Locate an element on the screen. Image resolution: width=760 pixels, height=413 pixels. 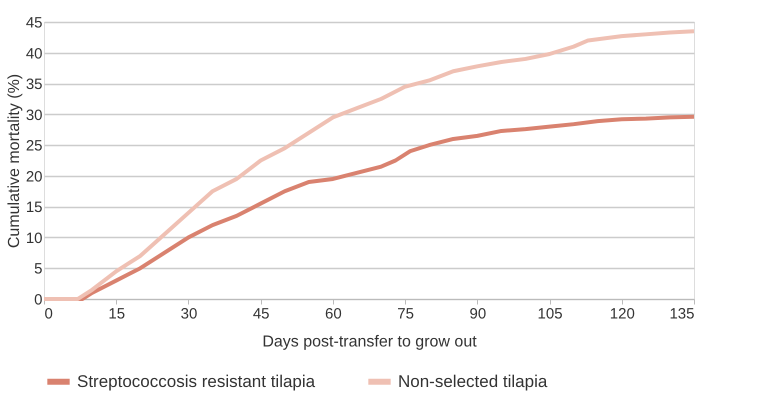
y-tick-label: 45 is located at coordinates (34, 23).